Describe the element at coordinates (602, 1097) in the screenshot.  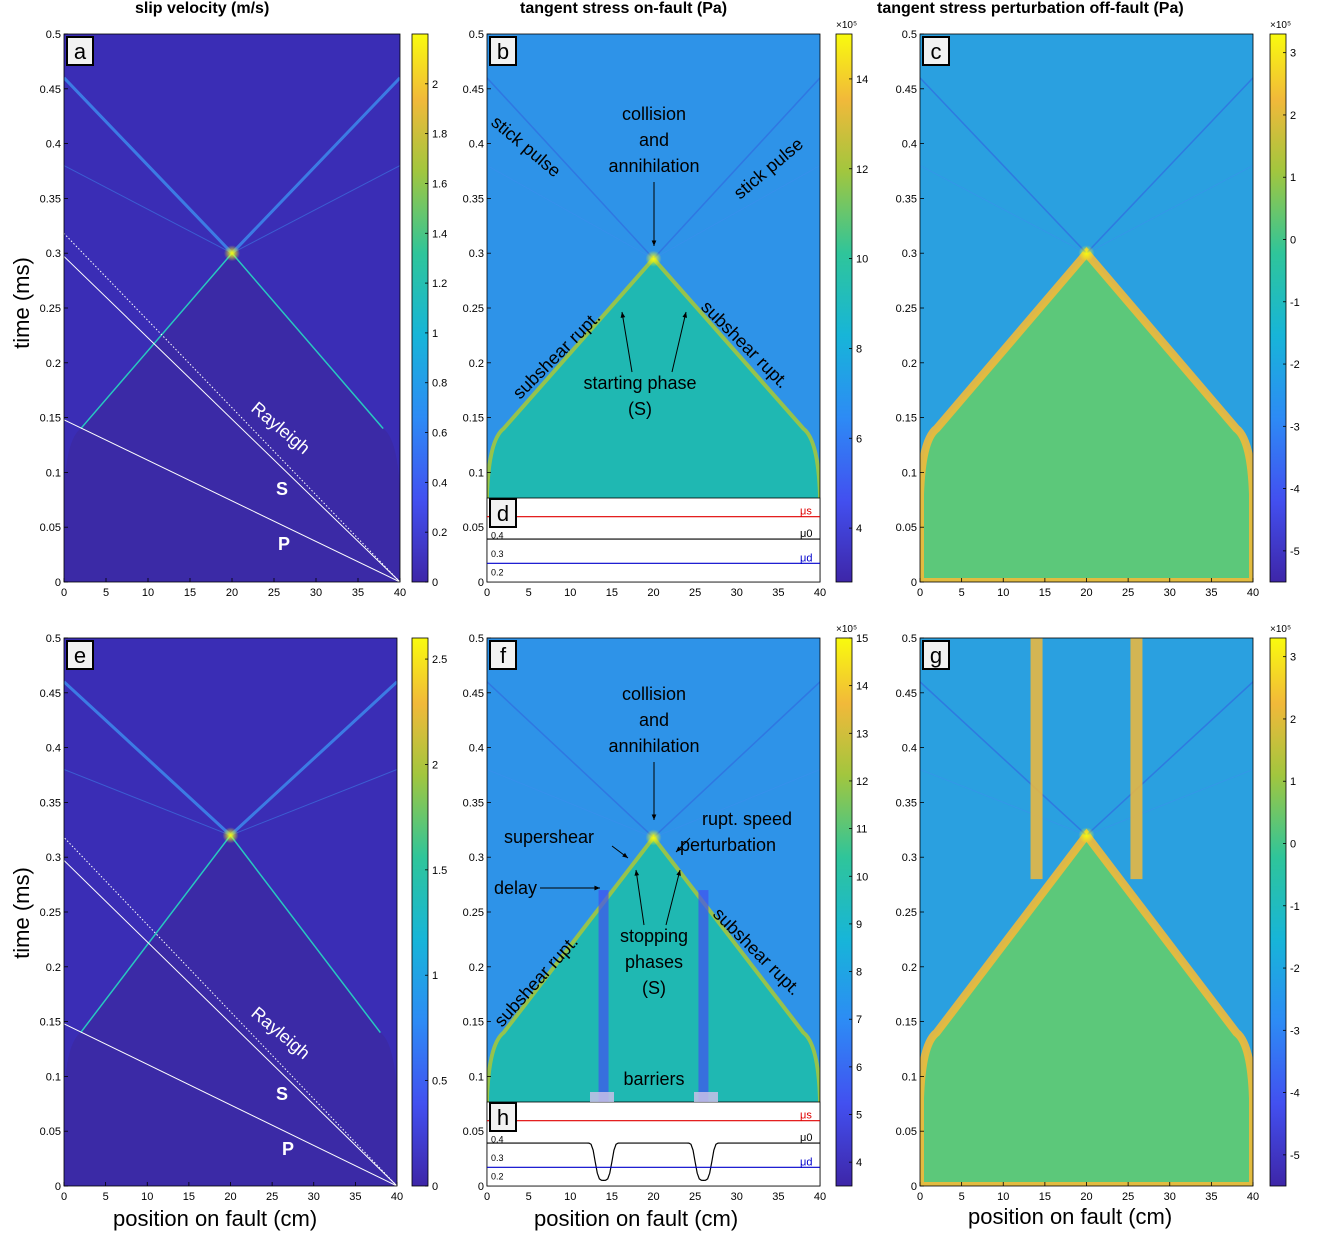
I see `barrier-marker` at that location.